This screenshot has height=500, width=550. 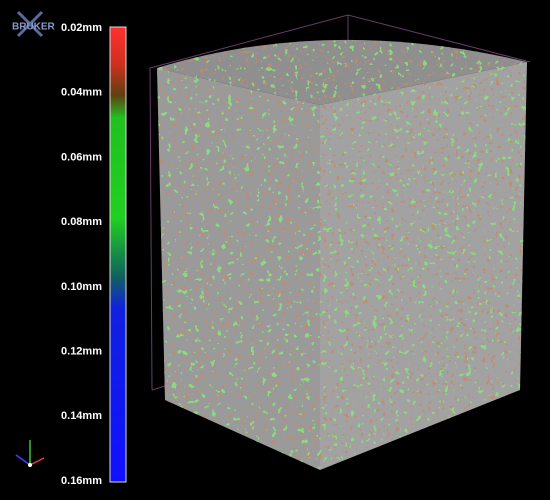 I want to click on scale-label: 0.10mm, so click(x=81, y=287).